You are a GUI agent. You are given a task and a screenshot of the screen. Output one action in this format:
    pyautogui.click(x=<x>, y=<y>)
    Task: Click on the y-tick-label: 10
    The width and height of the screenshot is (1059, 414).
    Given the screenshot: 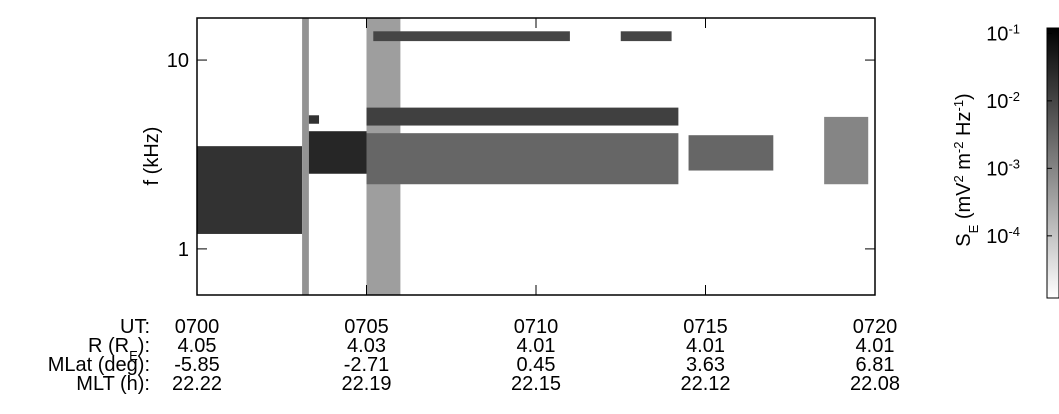 What is the action you would take?
    pyautogui.click(x=178, y=61)
    